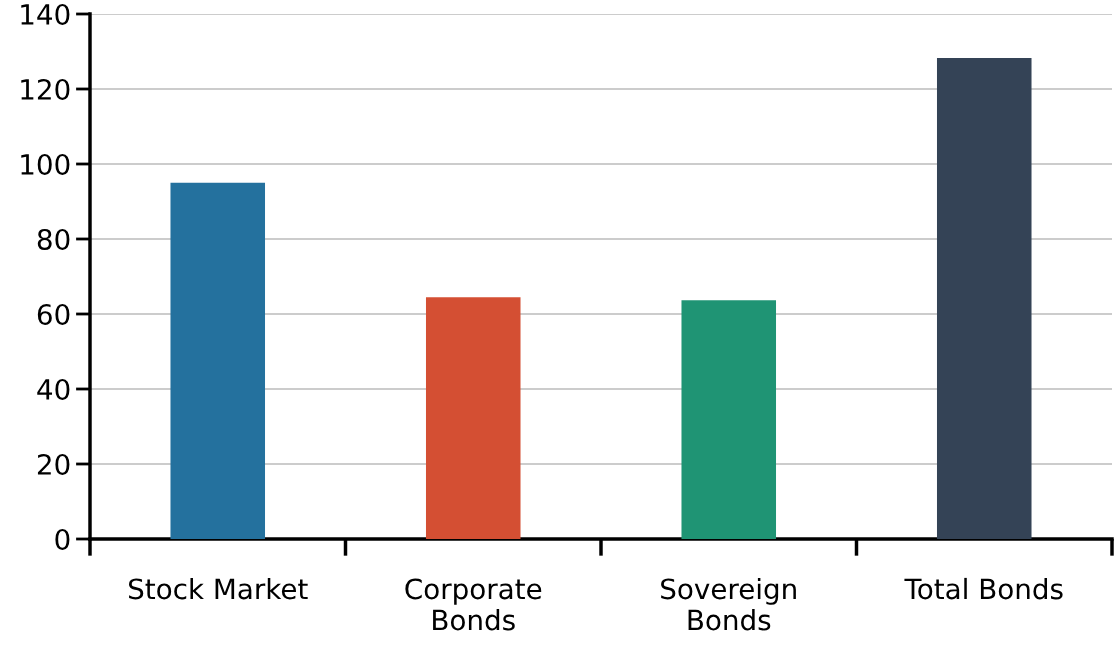  What do you see at coordinates (728, 604) in the screenshot?
I see `x-tick-label: Sovereign Bonds` at bounding box center [728, 604].